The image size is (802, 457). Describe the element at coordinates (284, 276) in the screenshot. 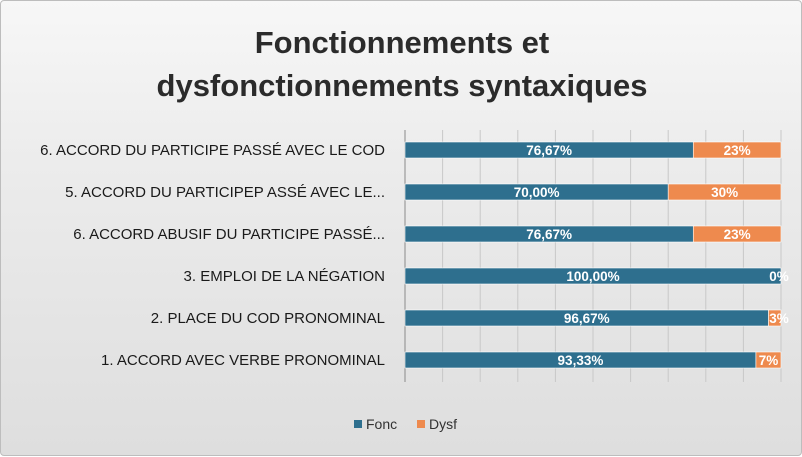

I see `category-label: 3. EMPLOI DE LA NÉGATION` at that location.